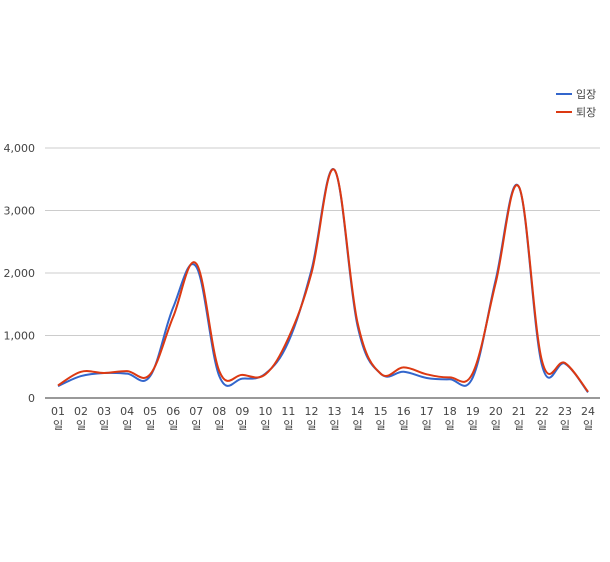 The image size is (610, 562). What do you see at coordinates (450, 418) in the screenshot?
I see `x-tick-label: 18 일` at bounding box center [450, 418].